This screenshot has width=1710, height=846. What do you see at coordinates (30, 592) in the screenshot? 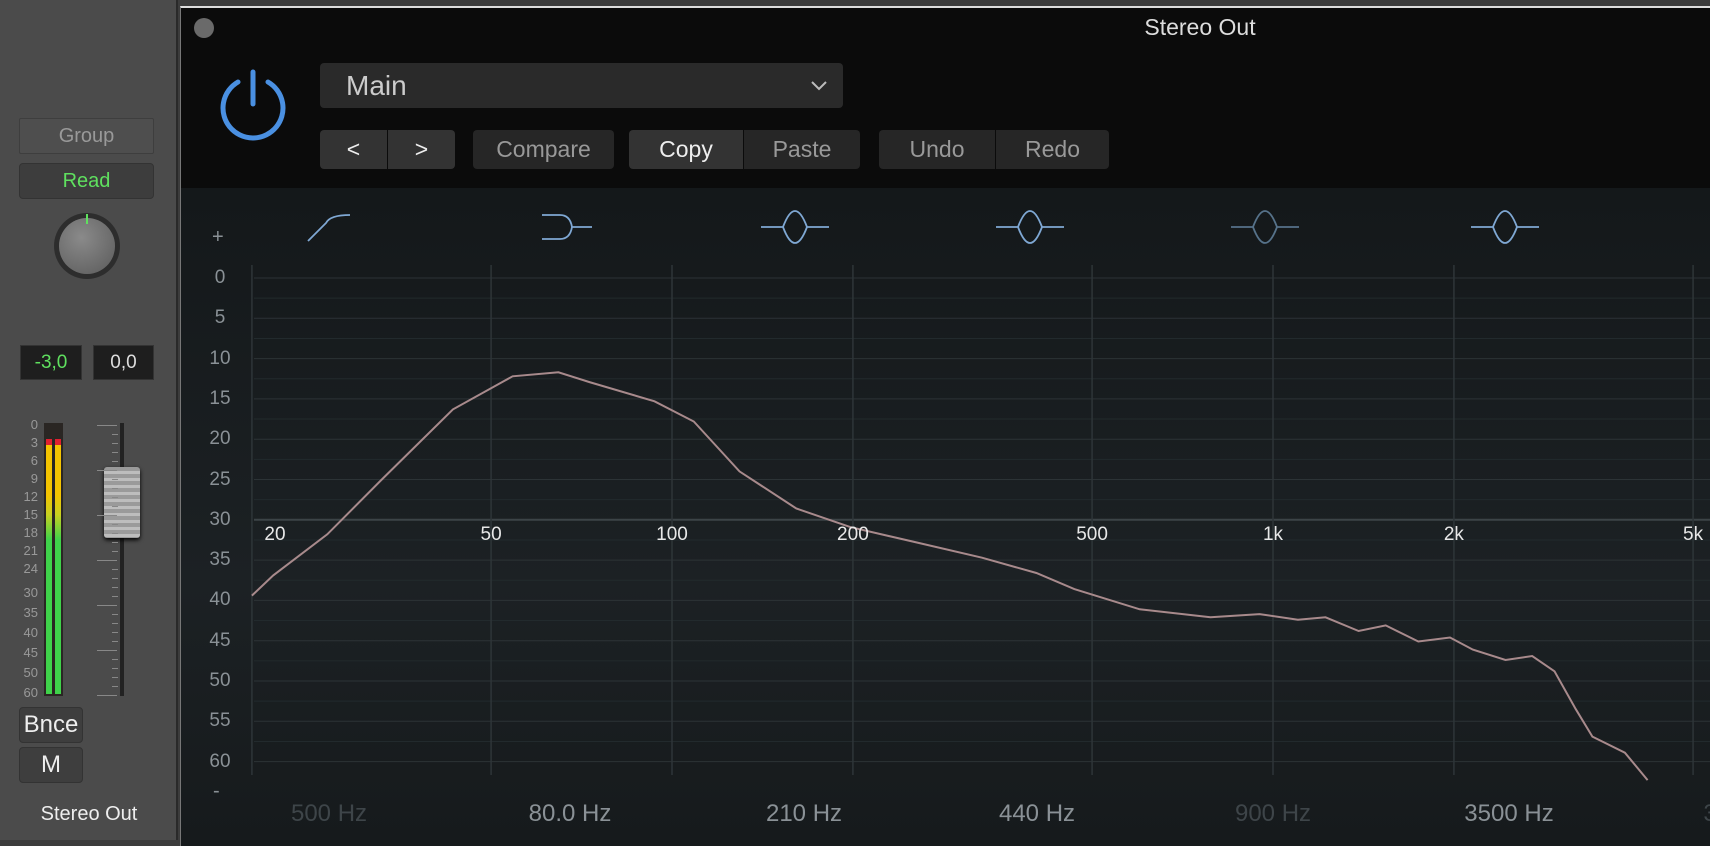
I see `meter-scale-label: 30` at bounding box center [30, 592].